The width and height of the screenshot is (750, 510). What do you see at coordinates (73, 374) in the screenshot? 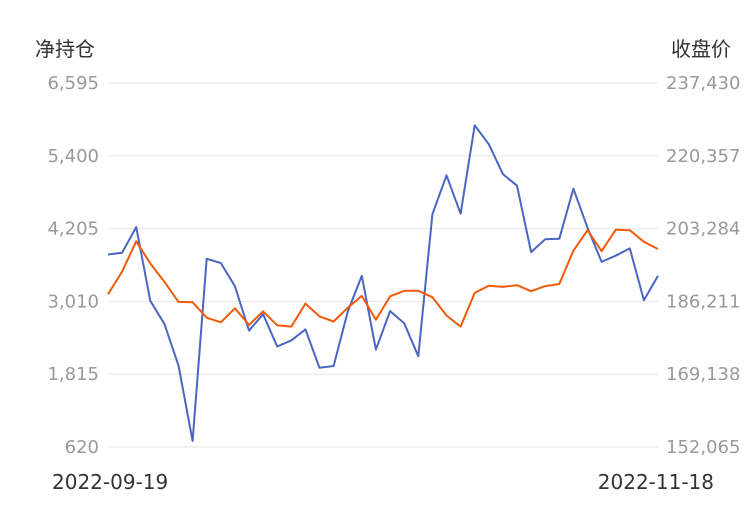
I see `left-tick-label: 1,815` at bounding box center [73, 374].